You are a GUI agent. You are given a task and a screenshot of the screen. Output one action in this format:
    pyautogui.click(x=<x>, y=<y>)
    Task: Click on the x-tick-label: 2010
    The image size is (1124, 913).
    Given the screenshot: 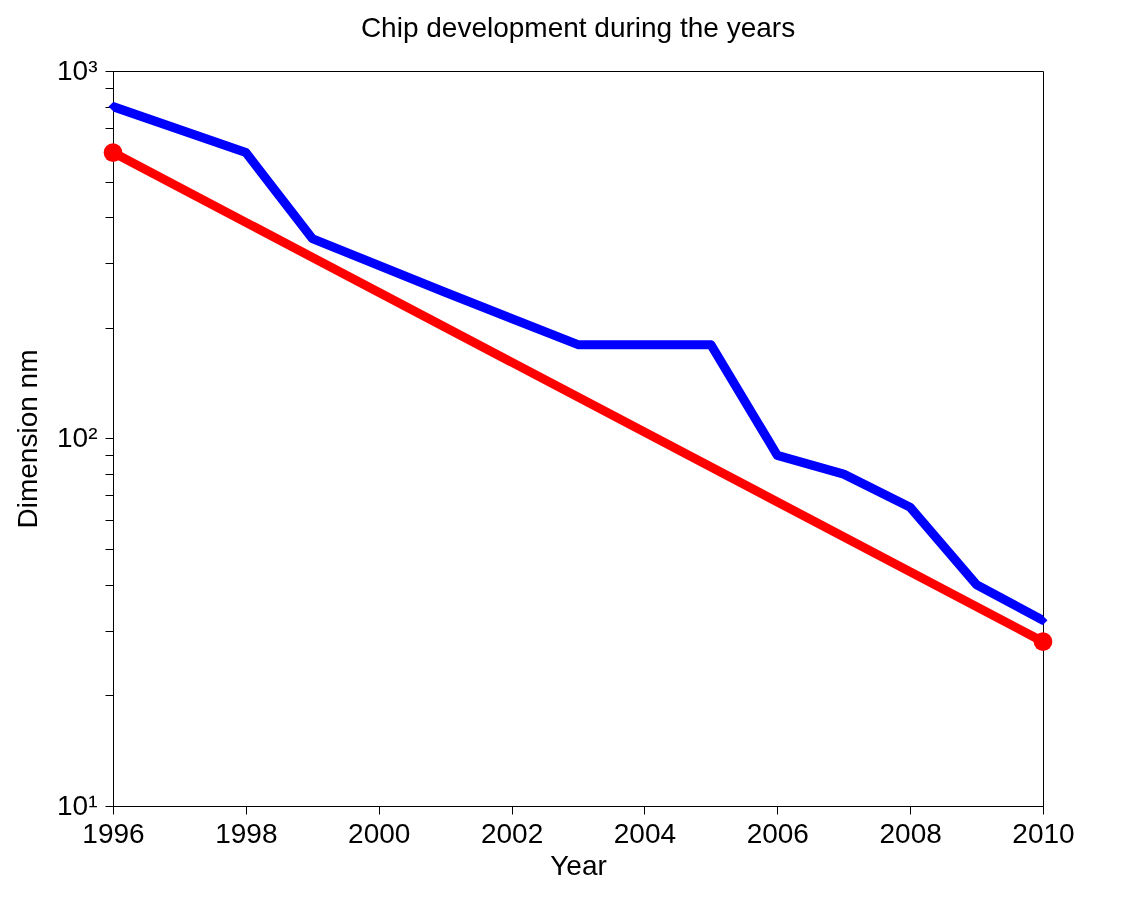 What is the action you would take?
    pyautogui.click(x=1043, y=833)
    